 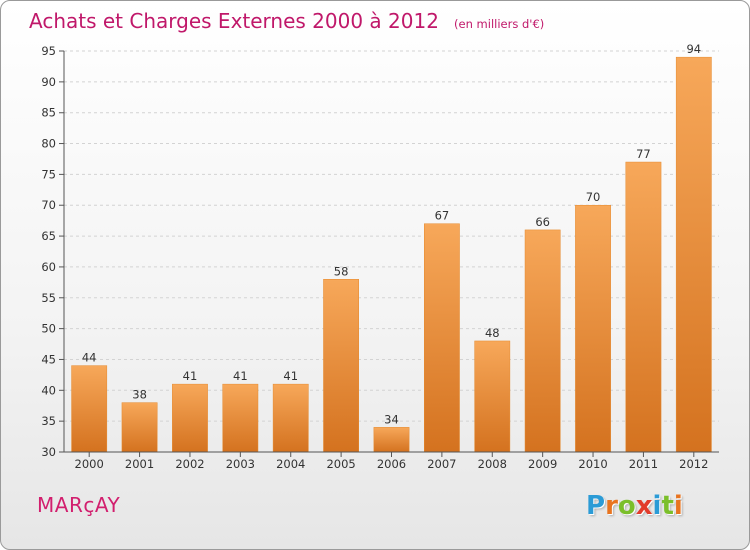 I want to click on y-tick-label: 50, so click(x=48, y=329).